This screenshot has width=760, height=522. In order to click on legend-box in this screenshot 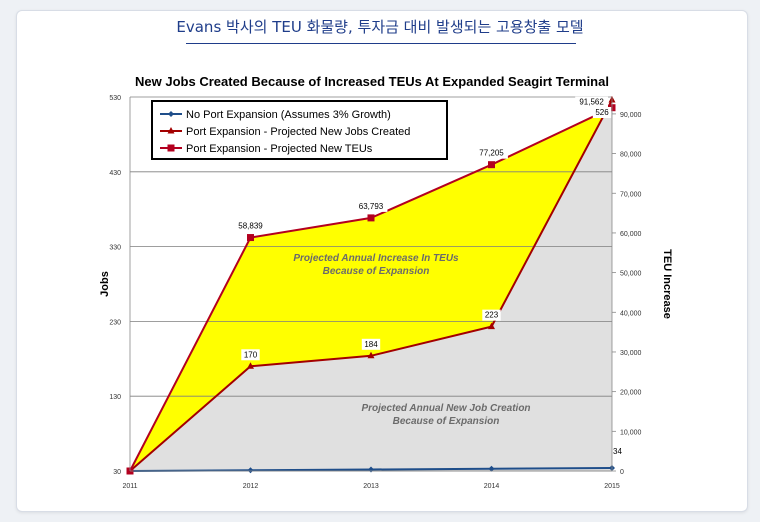, I will do `click(299, 130)`.